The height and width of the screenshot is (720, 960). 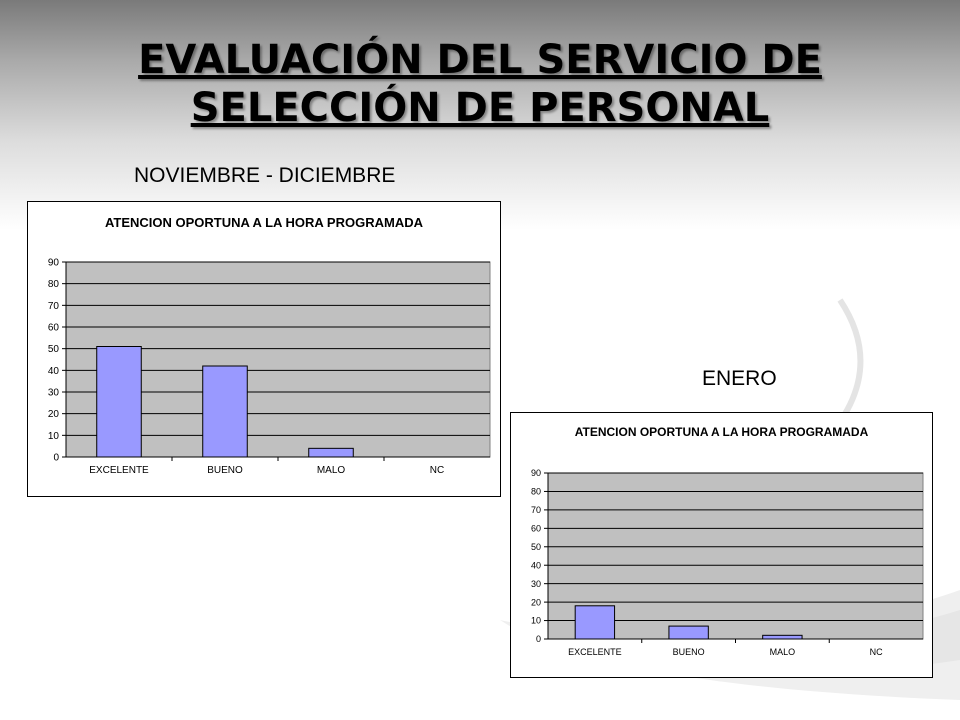 What do you see at coordinates (480, 60) in the screenshot?
I see `slide-title-line-1: EVALUACIÓN DEL SERVICIO DE` at bounding box center [480, 60].